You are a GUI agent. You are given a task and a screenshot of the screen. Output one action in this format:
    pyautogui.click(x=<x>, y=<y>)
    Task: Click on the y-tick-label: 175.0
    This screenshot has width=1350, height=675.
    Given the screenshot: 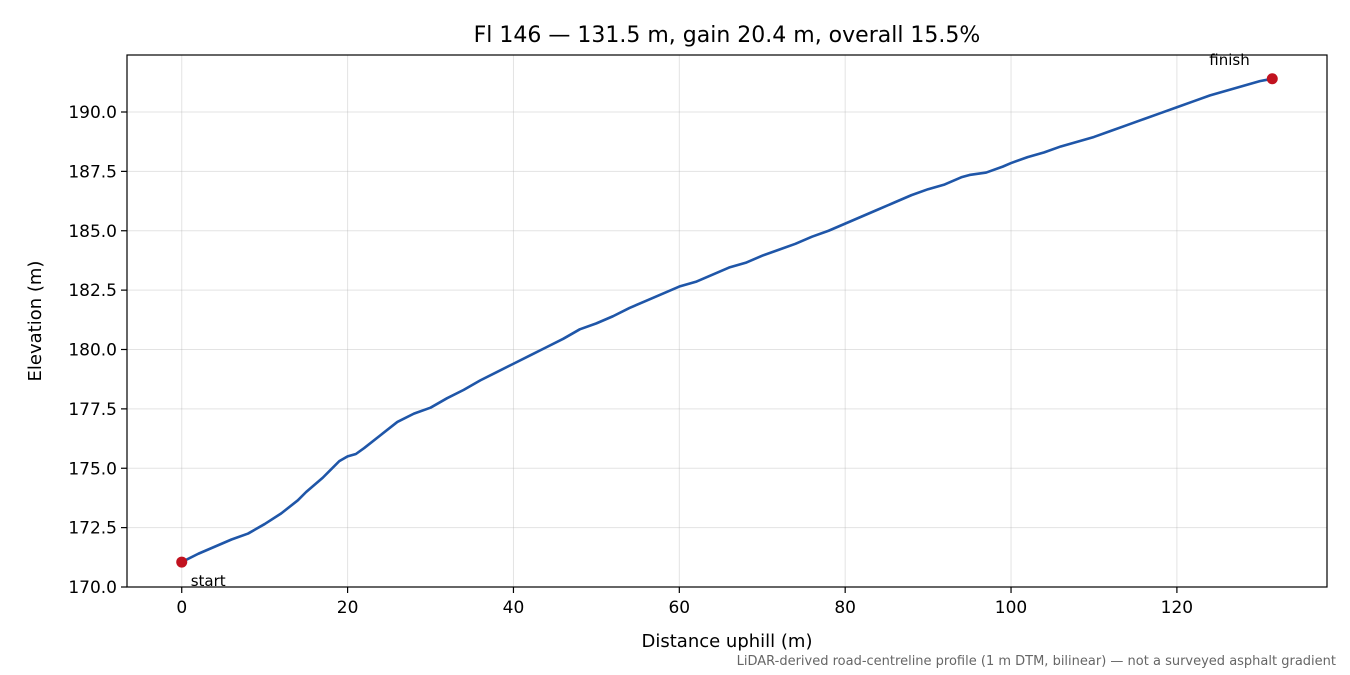 What is the action you would take?
    pyautogui.click(x=92, y=469)
    